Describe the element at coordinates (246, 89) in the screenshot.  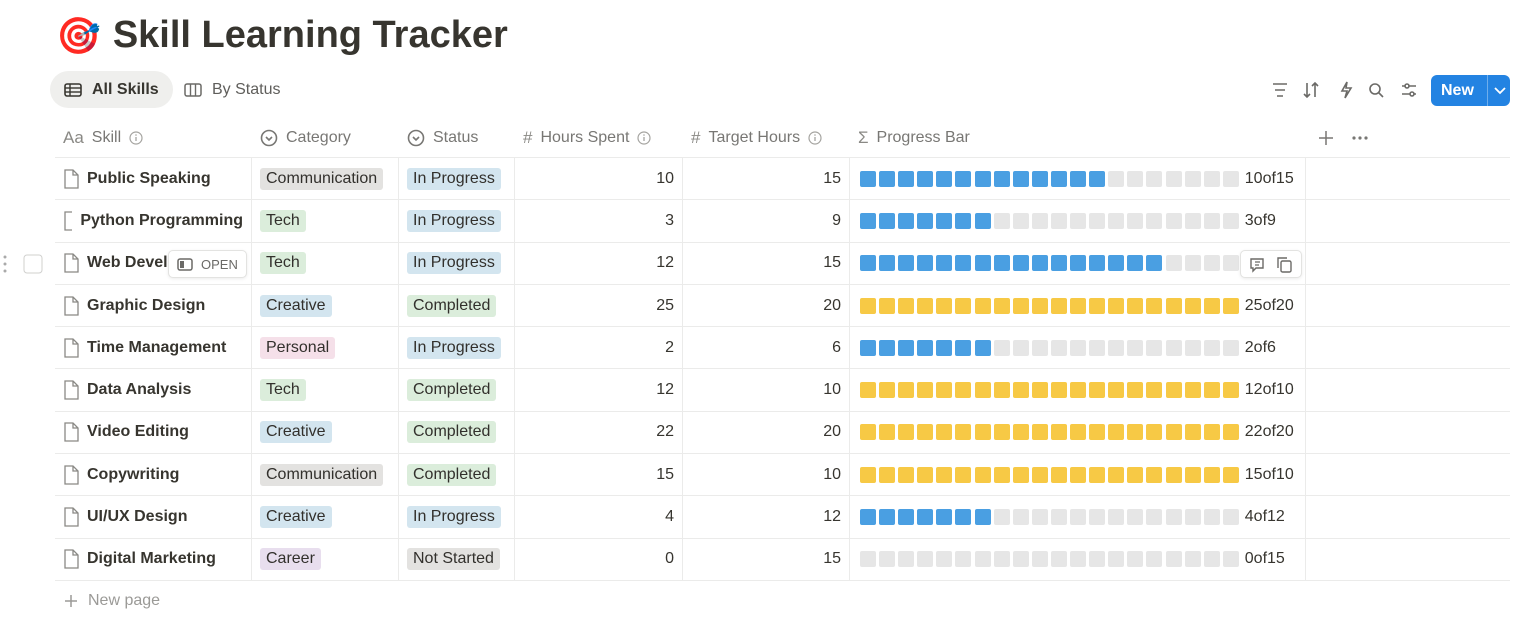
I see `view-label: By Status` at that location.